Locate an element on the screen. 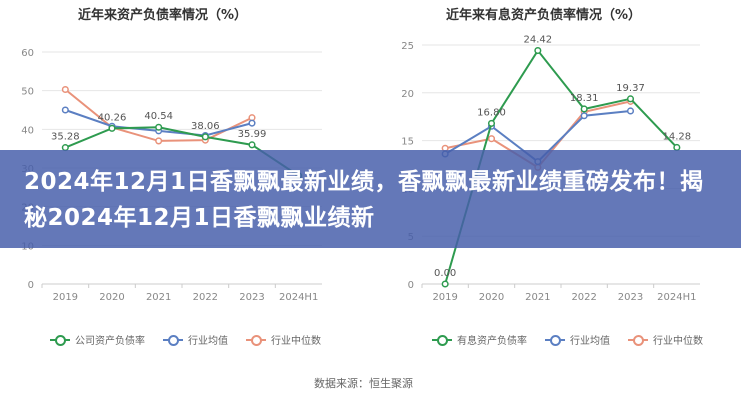  legend-item: 公司资产负债率 is located at coordinates (97, 339).